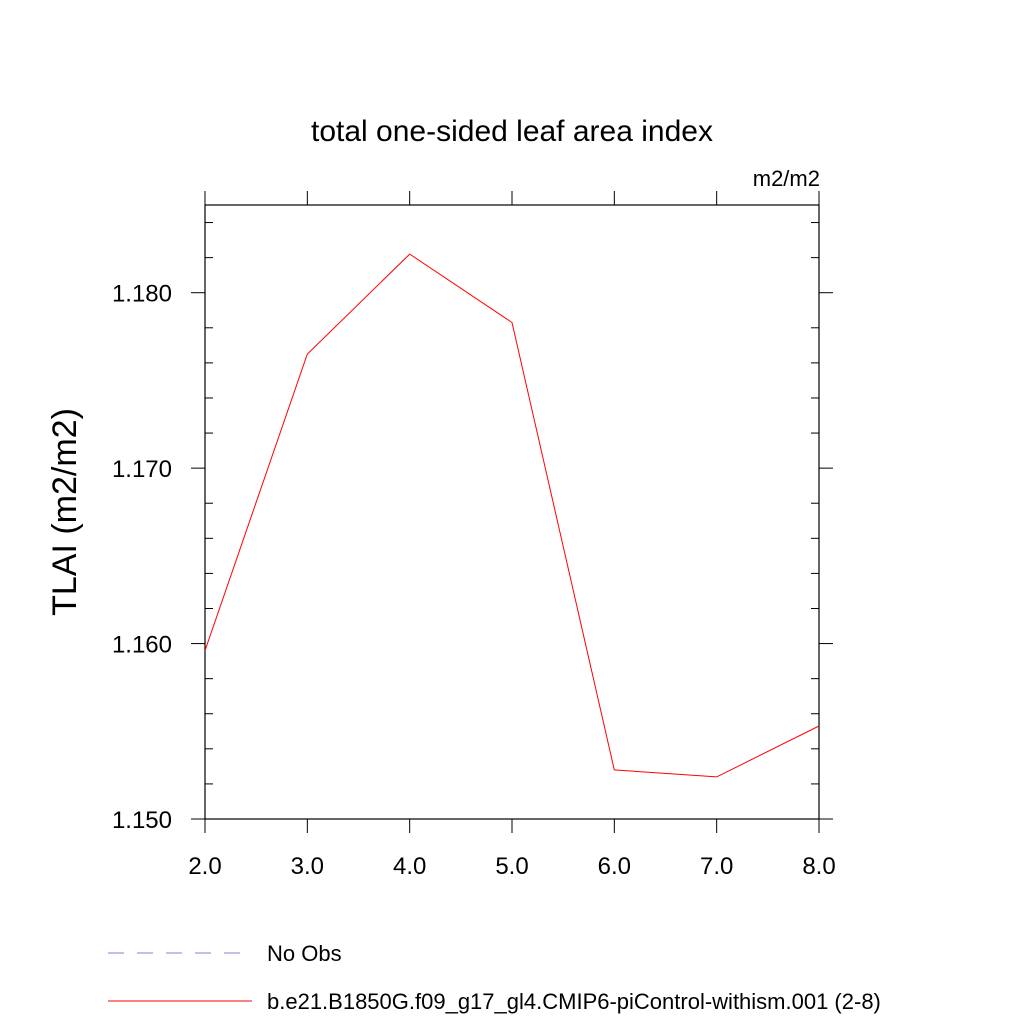 The image size is (1024, 1024). I want to click on y-tick-label: 1.160, so click(142, 645).